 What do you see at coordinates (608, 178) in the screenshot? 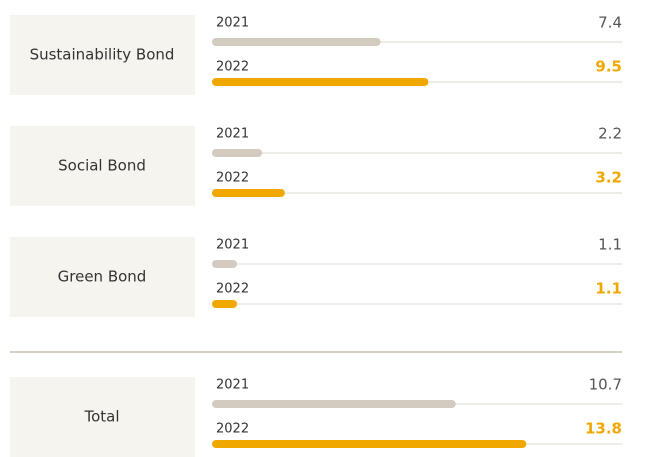
I see `value-label: 3.2` at bounding box center [608, 178].